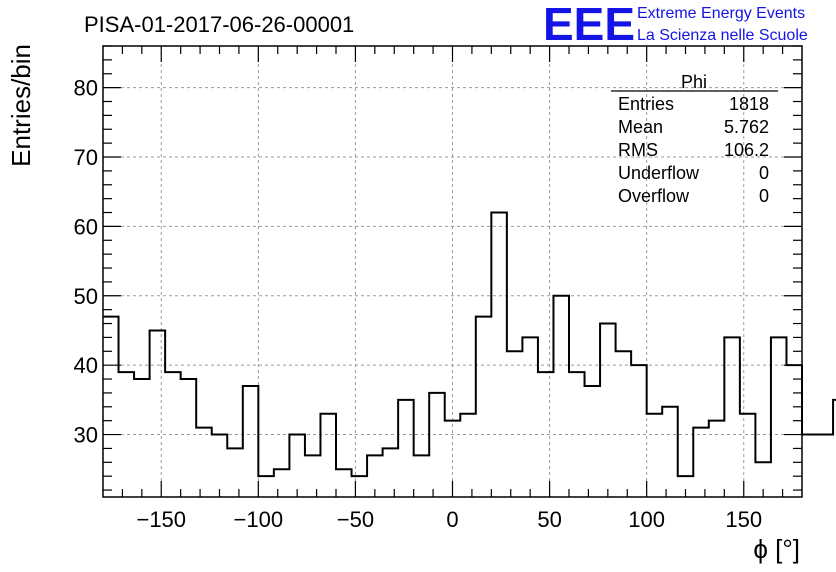 Image resolution: width=836 pixels, height=572 pixels. What do you see at coordinates (86, 262) in the screenshot?
I see `y-tick-labels: 30 40 50 60 70 80` at bounding box center [86, 262].